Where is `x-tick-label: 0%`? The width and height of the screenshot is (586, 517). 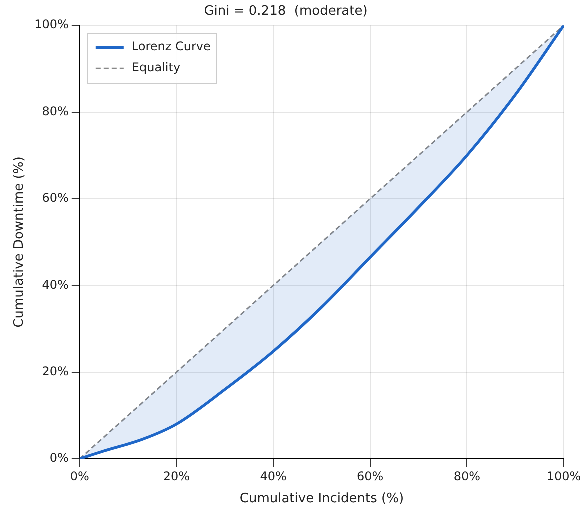
x-tick-label: 0% is located at coordinates (80, 476).